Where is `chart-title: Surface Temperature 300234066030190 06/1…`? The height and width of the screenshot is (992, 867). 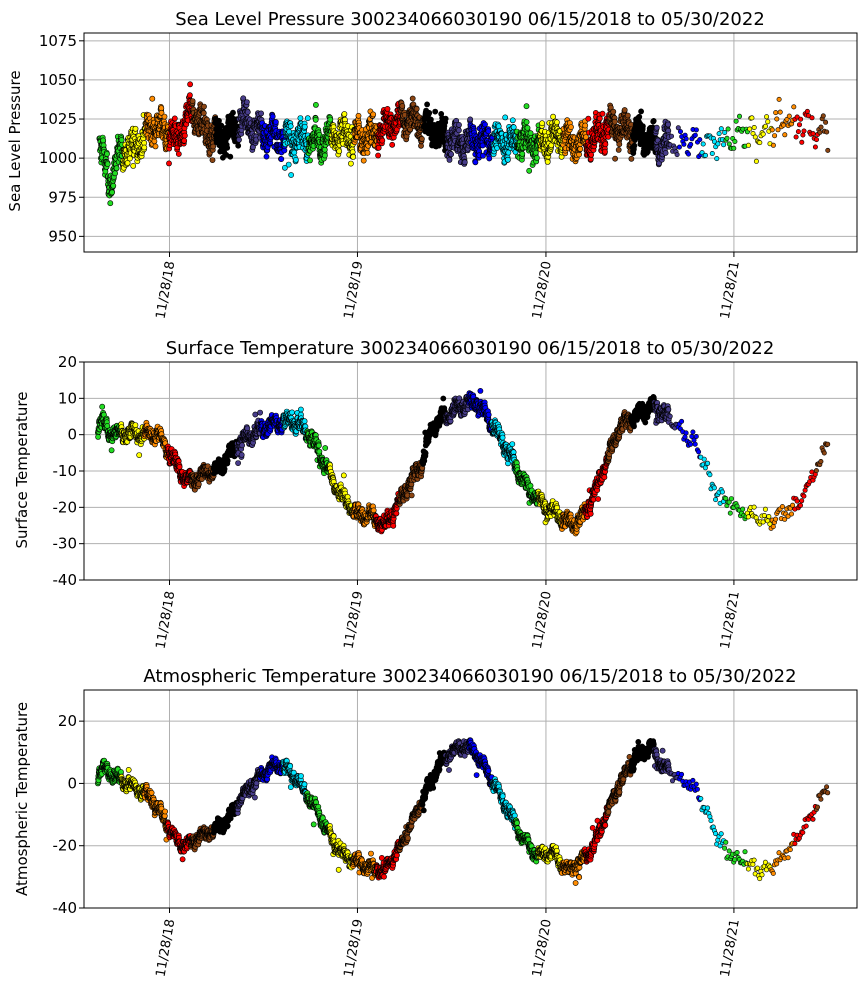 chart-title: Surface Temperature 300234066030190 06/1… is located at coordinates (470, 348).